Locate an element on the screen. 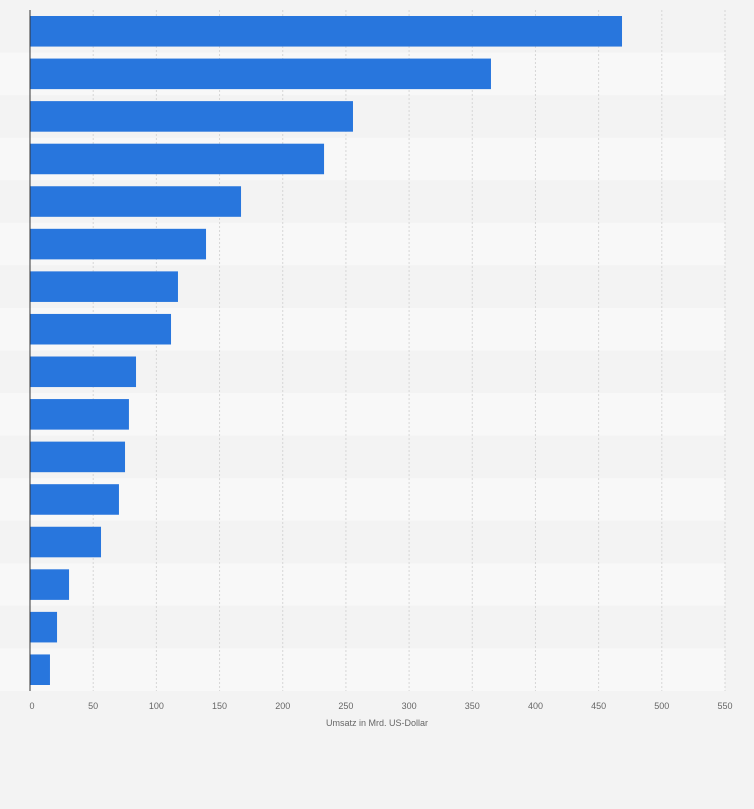  x-tick-label: 500 is located at coordinates (661, 706).